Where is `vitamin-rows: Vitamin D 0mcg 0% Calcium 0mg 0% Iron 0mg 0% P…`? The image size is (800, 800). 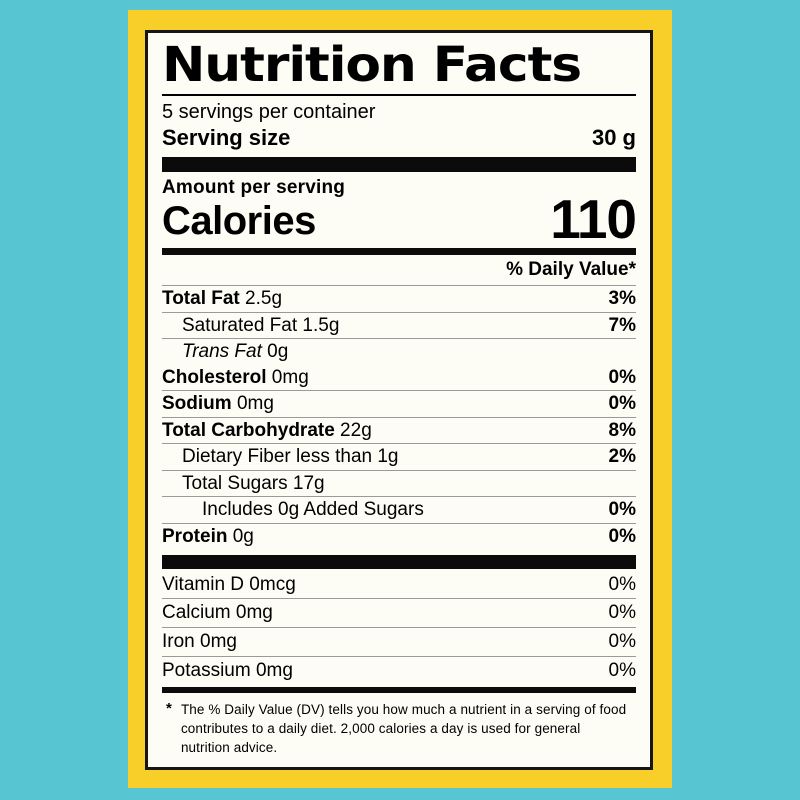 vitamin-rows: Vitamin D 0mcg 0% Calcium 0mg 0% Iron 0mg 0% P… is located at coordinates (399, 628).